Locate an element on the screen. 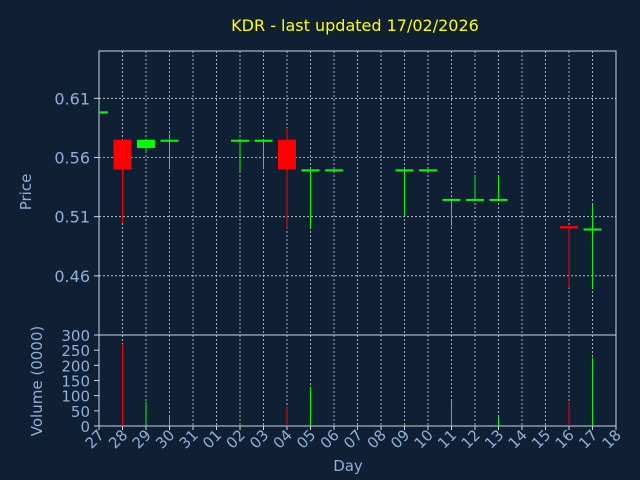 The width and height of the screenshot is (640, 480). x-tick-label: 30 is located at coordinates (165, 439).